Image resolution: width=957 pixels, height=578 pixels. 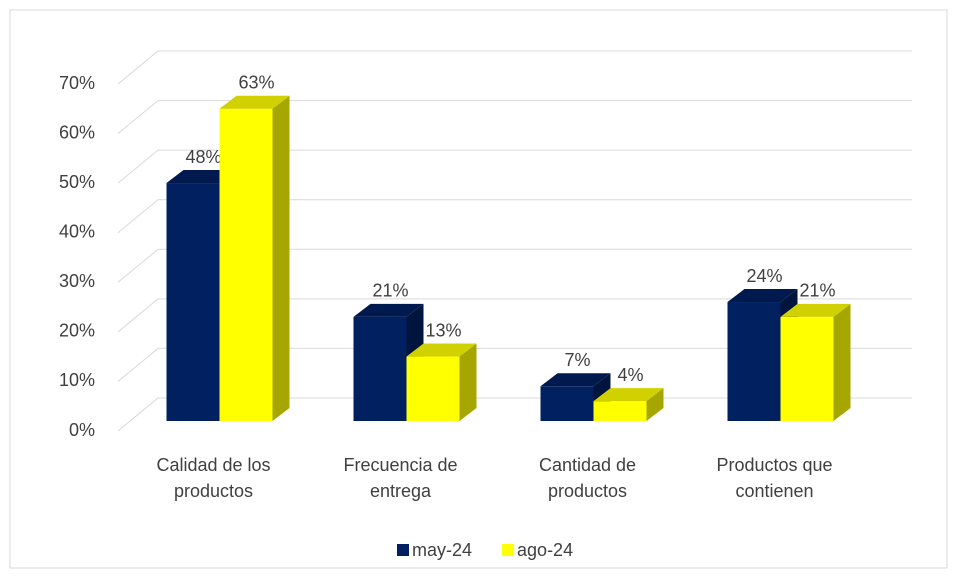 What do you see at coordinates (77, 231) in the screenshot?
I see `y-tick-label: 40%` at bounding box center [77, 231].